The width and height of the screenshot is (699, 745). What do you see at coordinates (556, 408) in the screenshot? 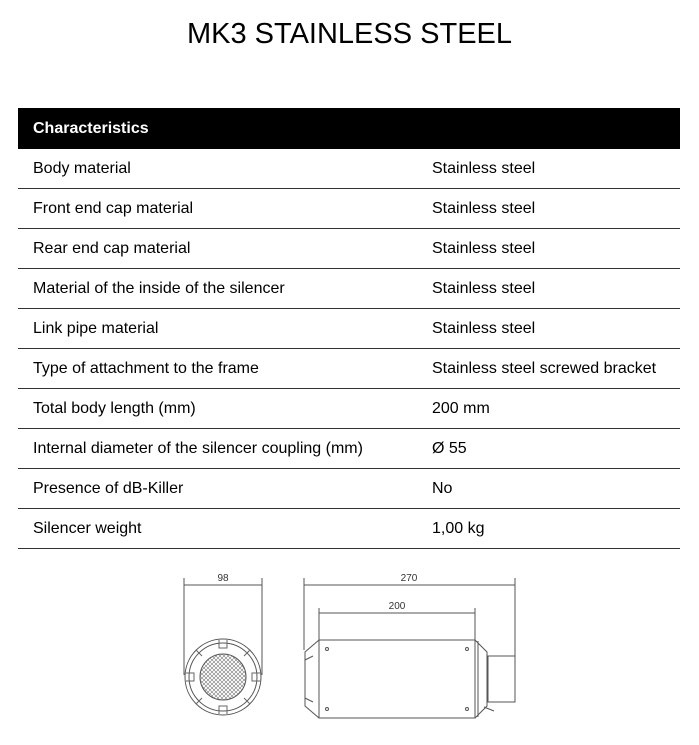
I see `characteristic-value: 200 mm` at bounding box center [556, 408].